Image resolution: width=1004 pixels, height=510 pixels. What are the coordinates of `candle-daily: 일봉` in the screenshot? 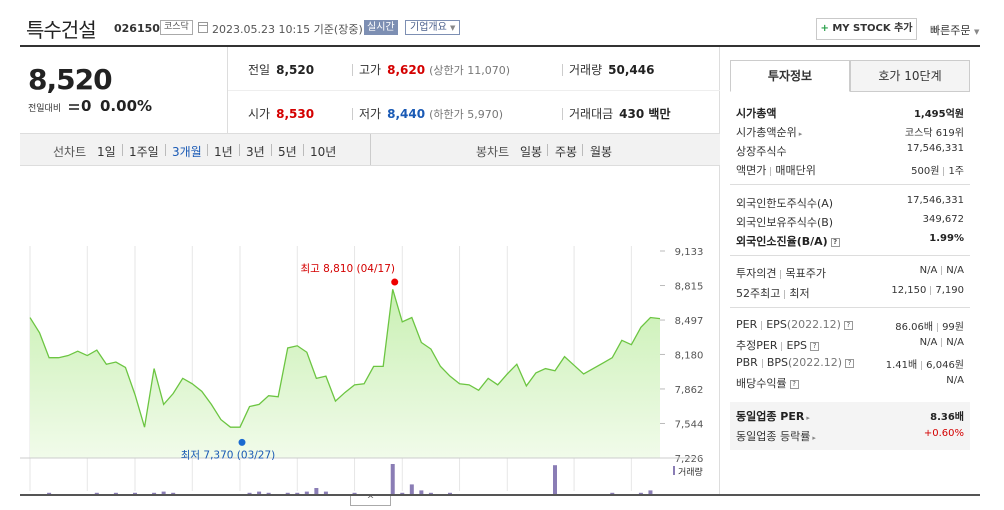 It's located at (531, 152).